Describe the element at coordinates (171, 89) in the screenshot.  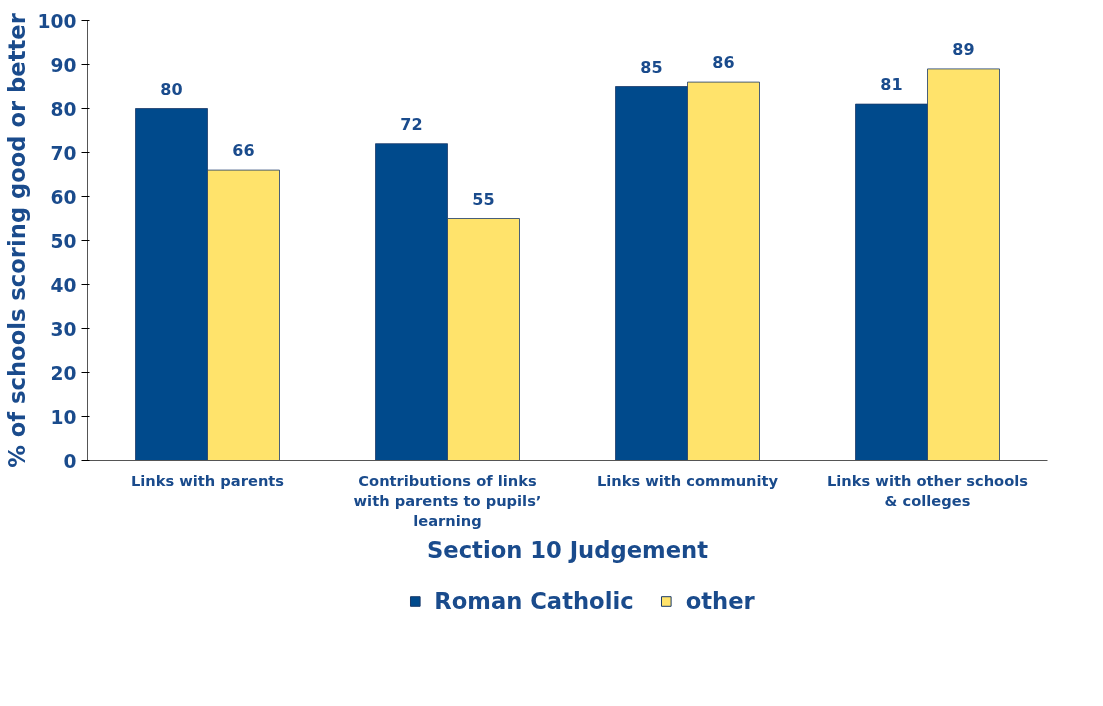
I see `data-label: 80` at that location.